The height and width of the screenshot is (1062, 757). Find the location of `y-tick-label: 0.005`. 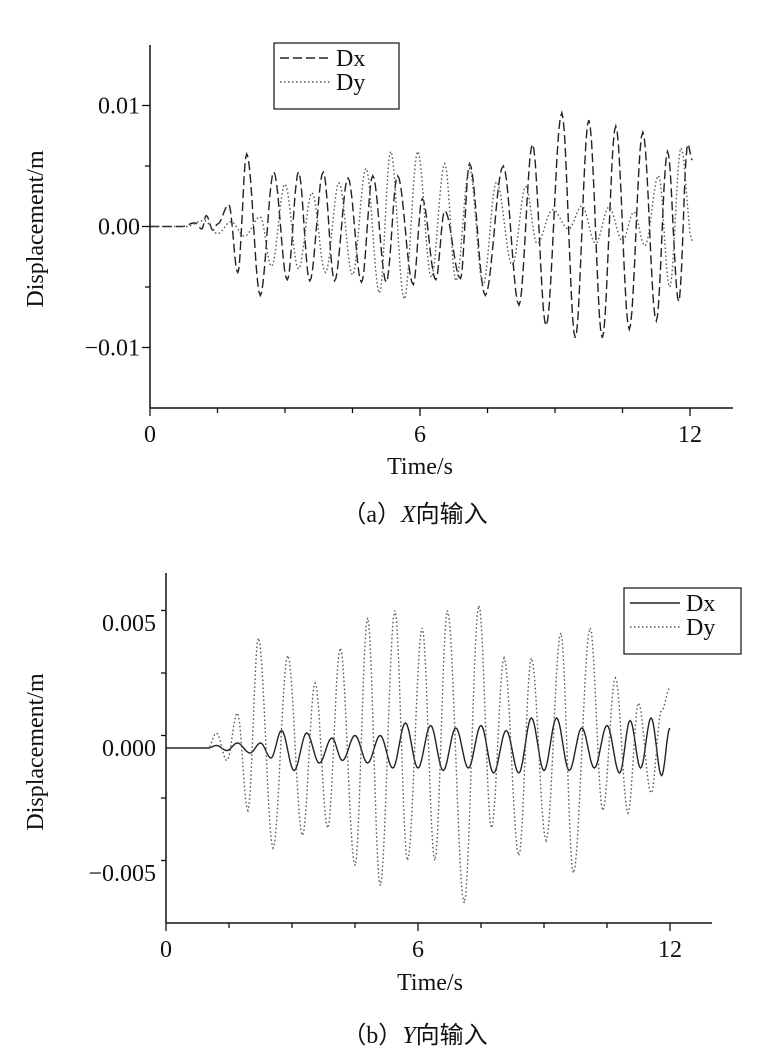

y-tick-label: 0.005 is located at coordinates (129, 624).